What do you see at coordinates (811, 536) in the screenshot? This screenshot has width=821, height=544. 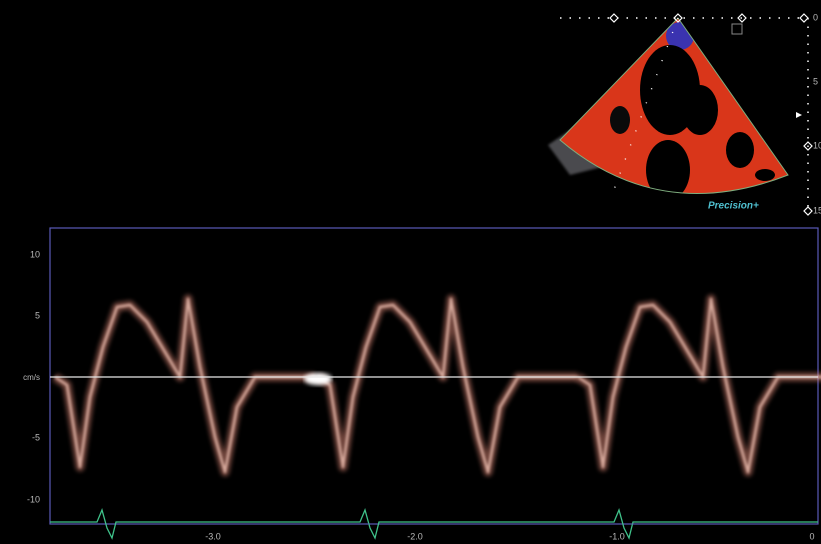 I see `x-label: 0` at bounding box center [811, 536].